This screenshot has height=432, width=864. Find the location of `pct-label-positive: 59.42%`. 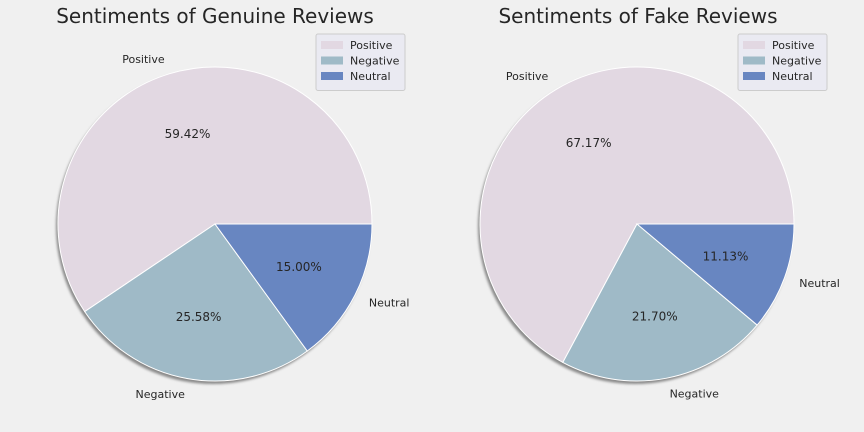

pct-label-positive: 59.42% is located at coordinates (188, 134).